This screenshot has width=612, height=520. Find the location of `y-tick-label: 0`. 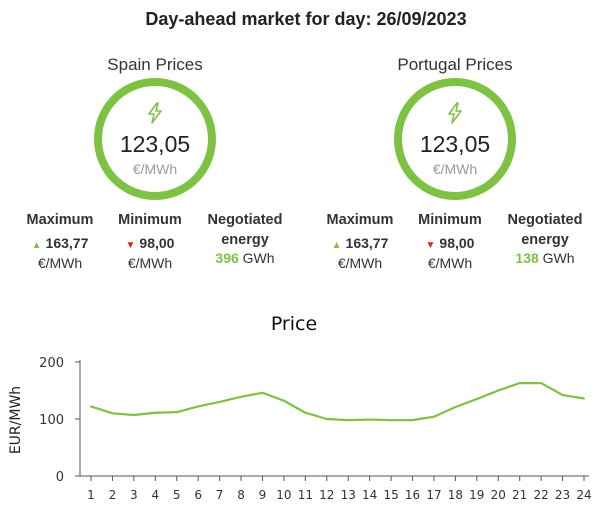

y-tick-label: 0 is located at coordinates (60, 477).